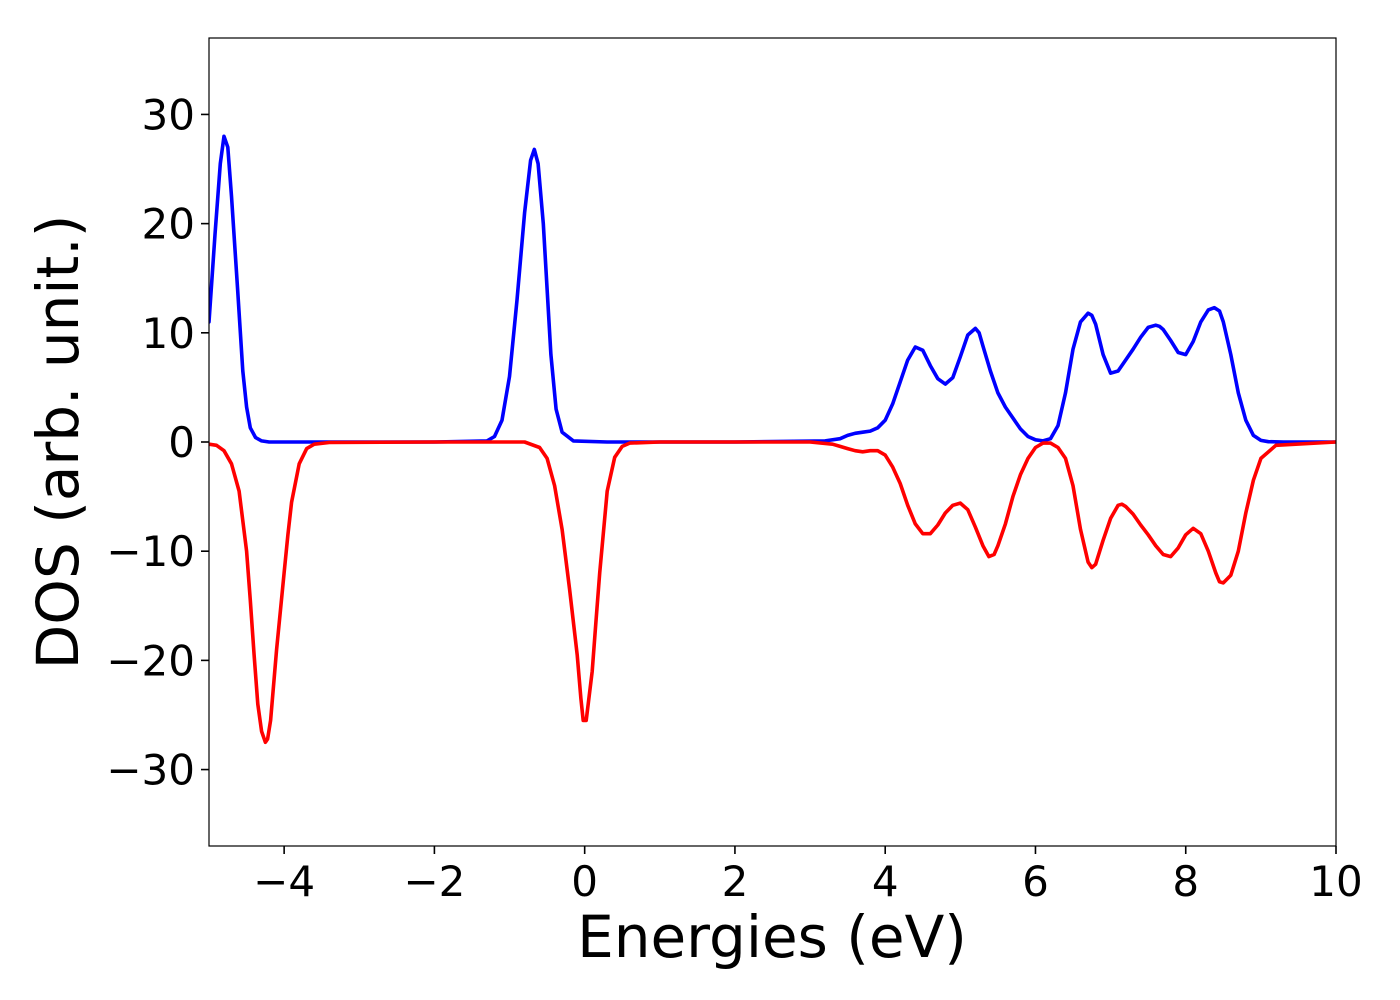 Image resolution: width=1400 pixels, height=1000 pixels. What do you see at coordinates (584, 881) in the screenshot?
I see `x-tick-label: 0` at bounding box center [584, 881].